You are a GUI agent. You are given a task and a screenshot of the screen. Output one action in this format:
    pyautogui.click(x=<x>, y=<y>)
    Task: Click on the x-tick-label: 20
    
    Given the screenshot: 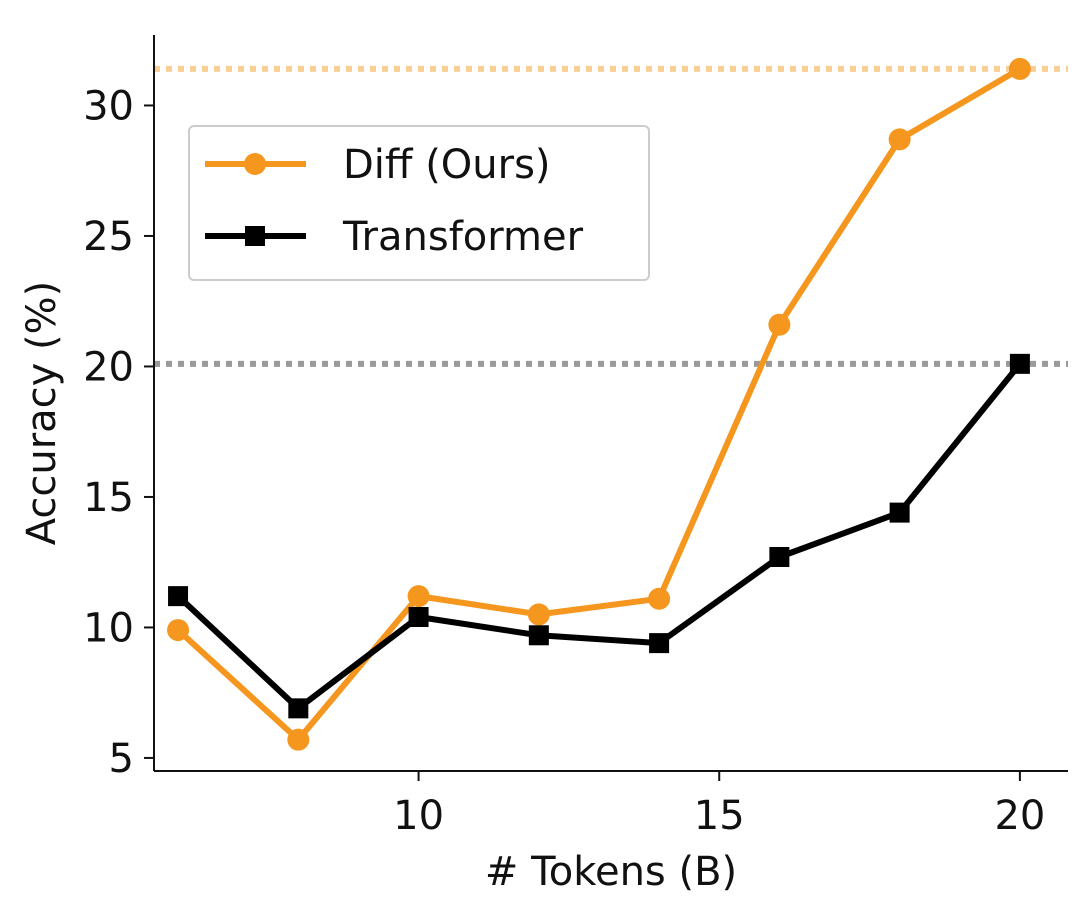 What is the action you would take?
    pyautogui.click(x=1019, y=816)
    